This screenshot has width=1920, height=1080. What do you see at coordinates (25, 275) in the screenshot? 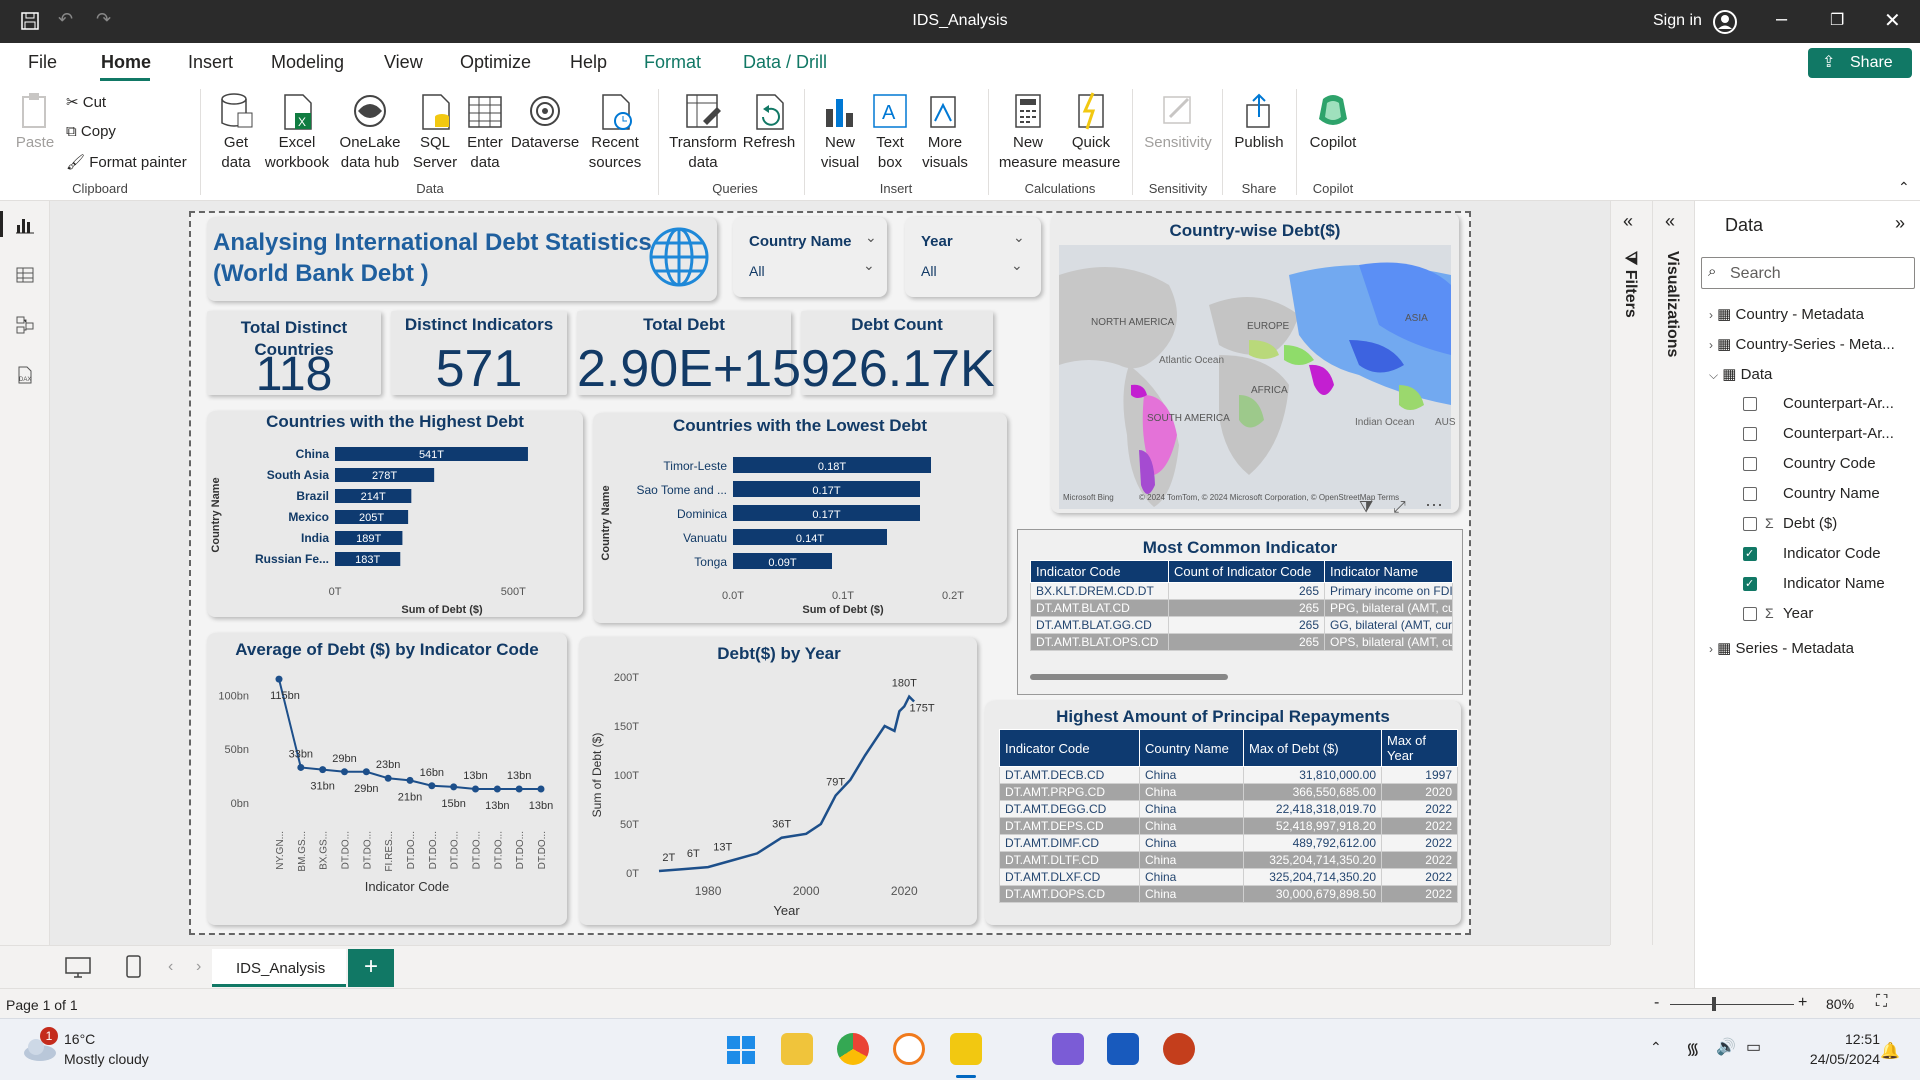
I see `table-view-icon` at bounding box center [25, 275].